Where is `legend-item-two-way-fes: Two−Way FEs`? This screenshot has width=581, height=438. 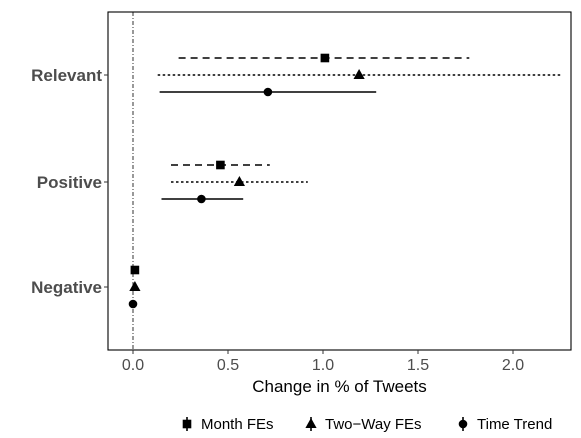 legend-item-two-way-fes: Two−Way FEs is located at coordinates (363, 424).